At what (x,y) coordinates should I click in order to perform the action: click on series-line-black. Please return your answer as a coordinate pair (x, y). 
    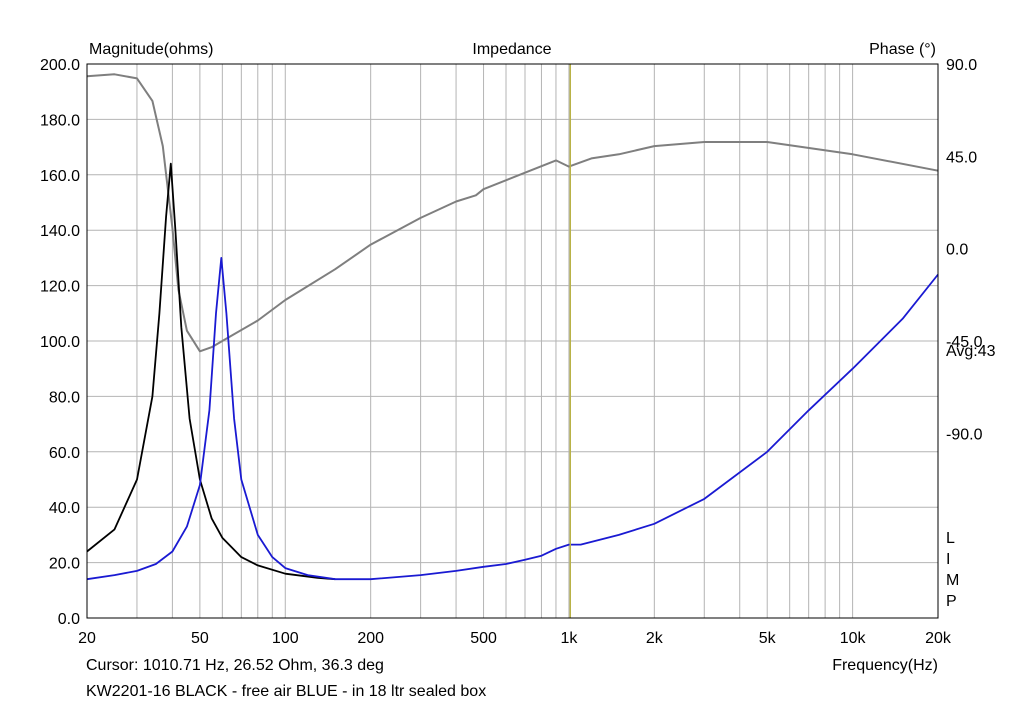
    Looking at the image, I should click on (211, 371).